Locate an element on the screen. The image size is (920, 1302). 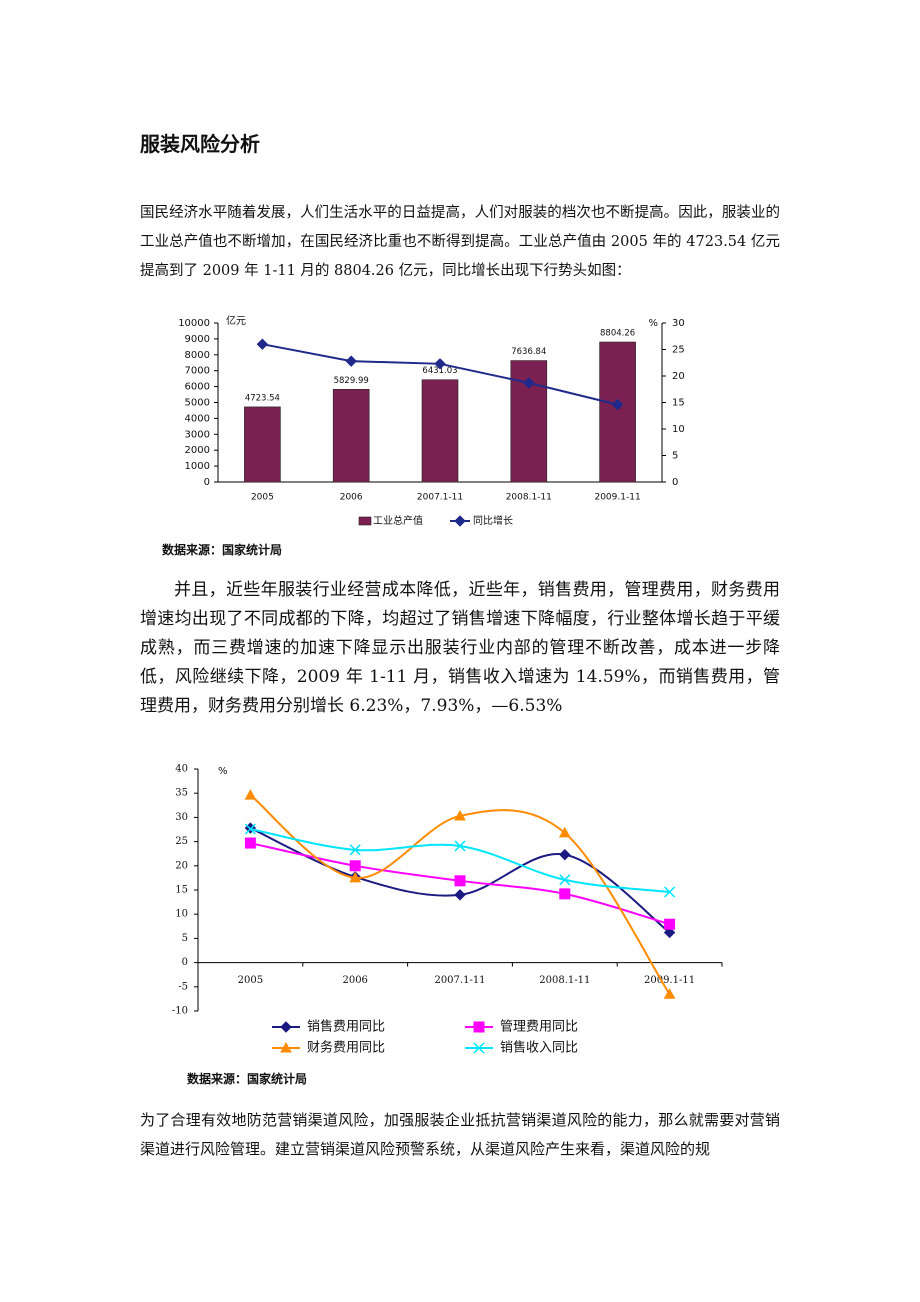
y2-tick-label: 30 is located at coordinates (678, 323).